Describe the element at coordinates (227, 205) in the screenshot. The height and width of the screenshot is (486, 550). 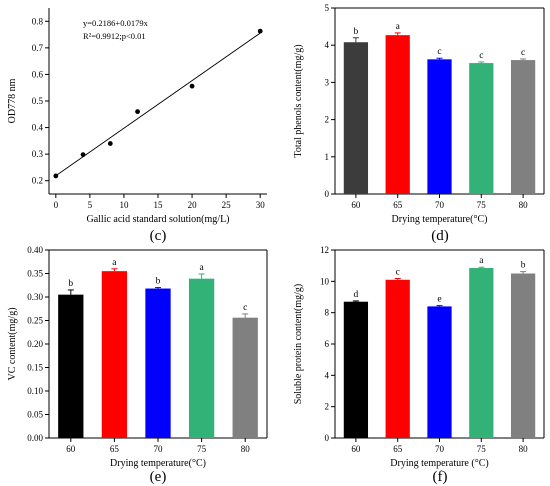
I see `x-tick-label: 25` at that location.